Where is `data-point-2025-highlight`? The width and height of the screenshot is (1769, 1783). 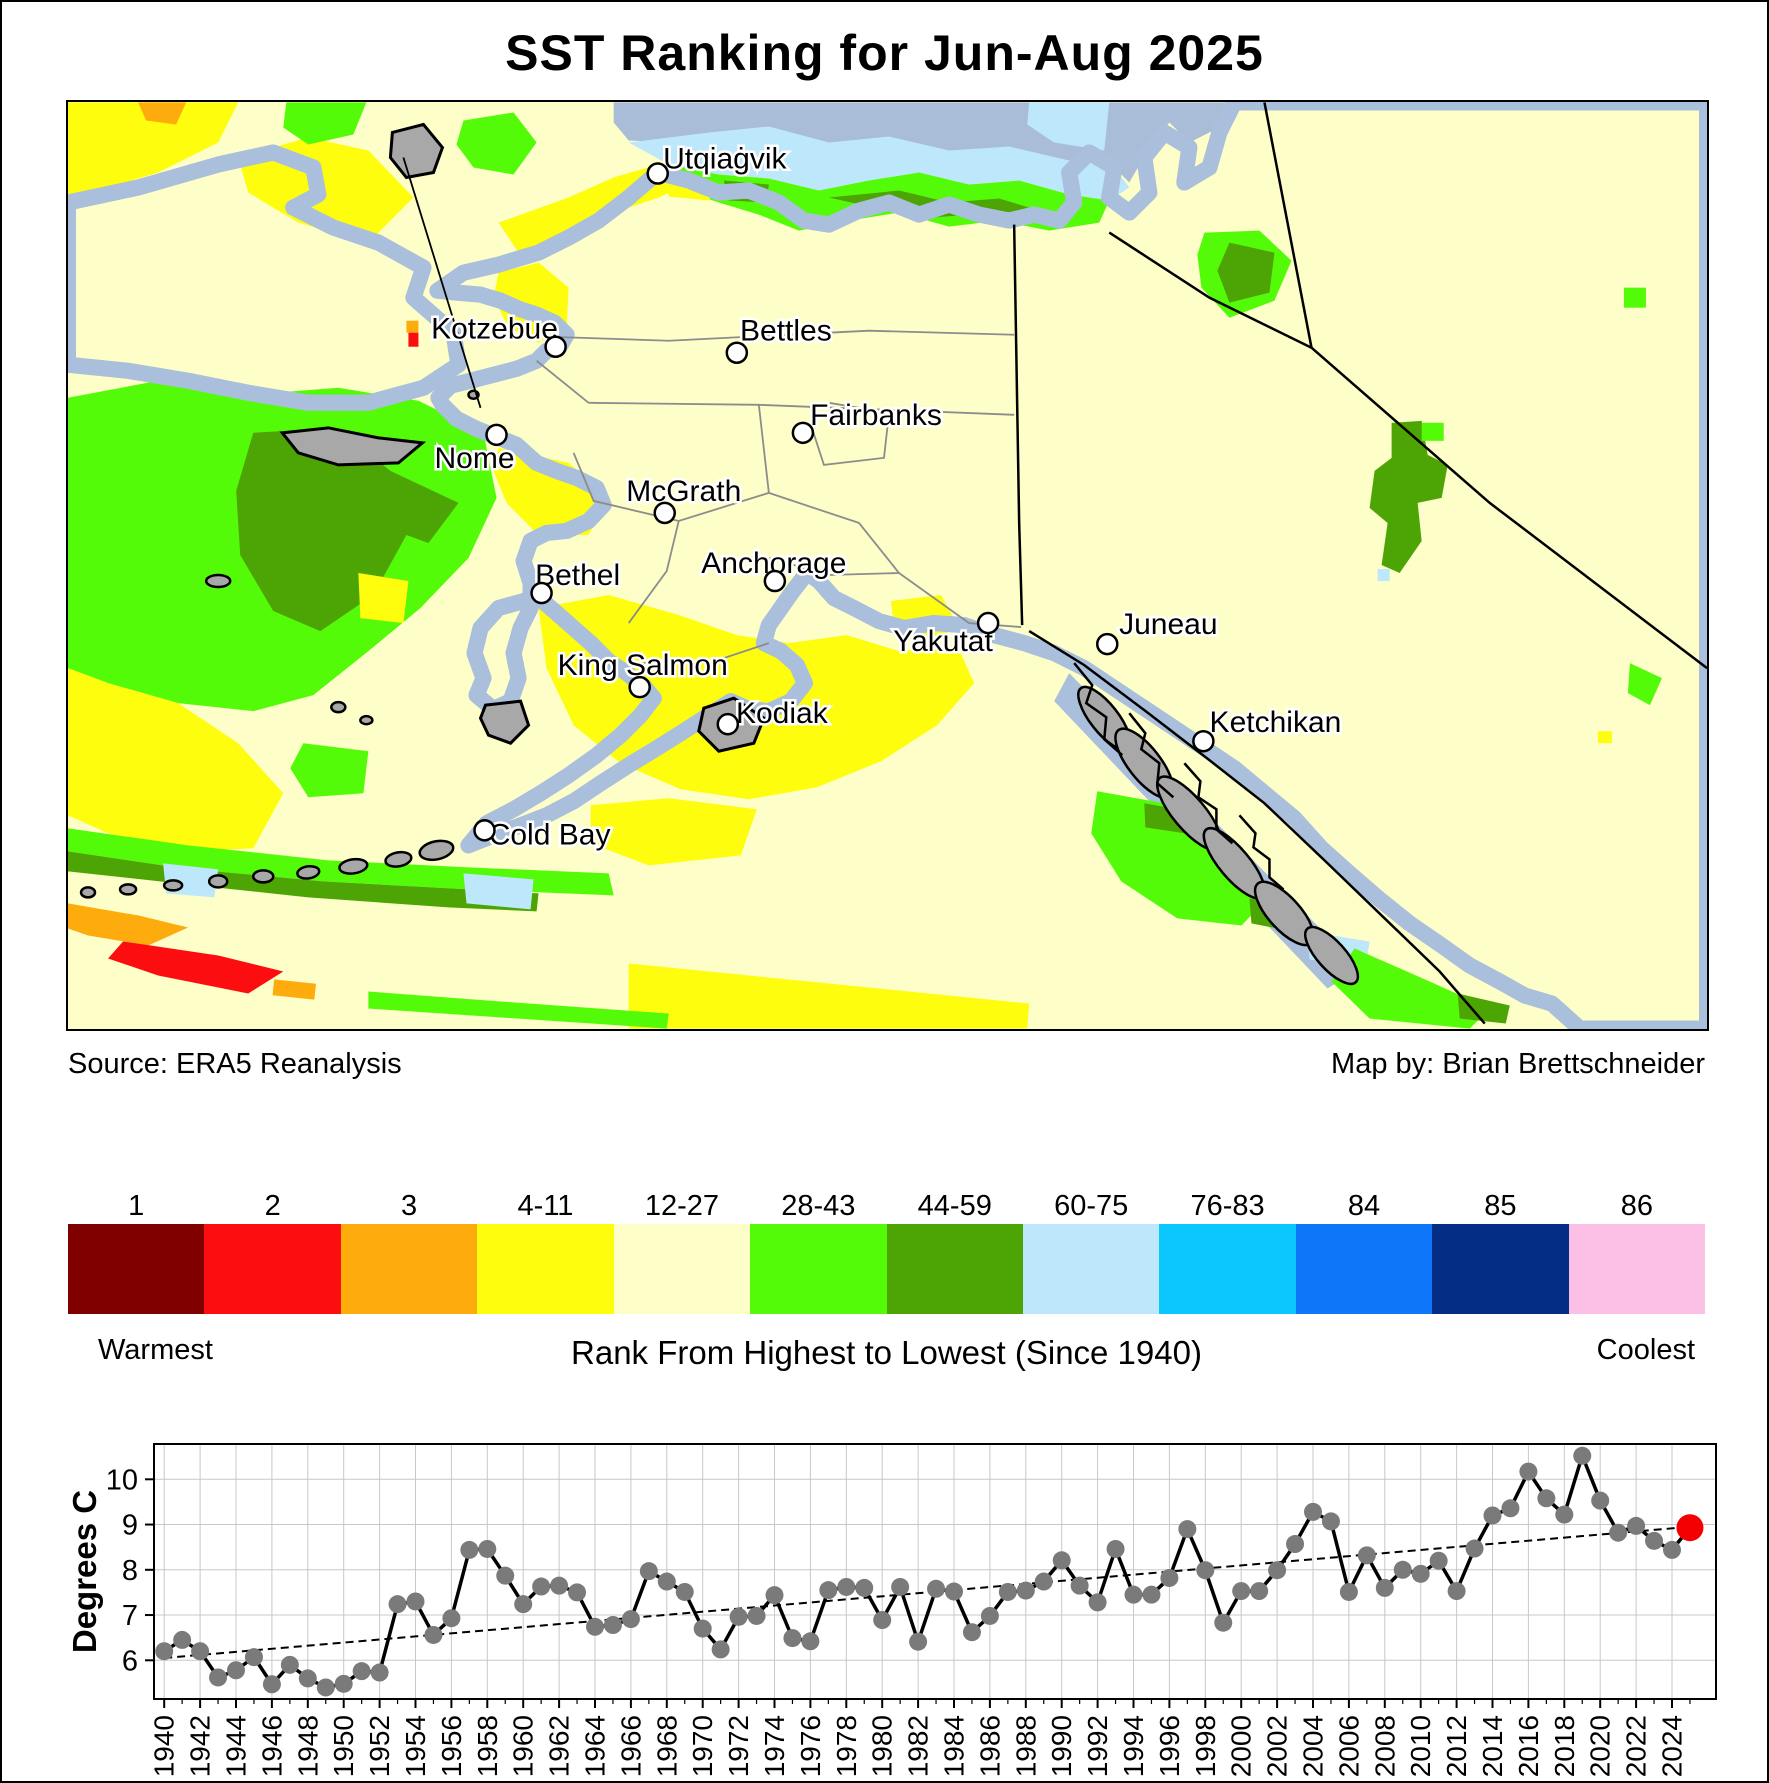 data-point-2025-highlight is located at coordinates (1690, 1528).